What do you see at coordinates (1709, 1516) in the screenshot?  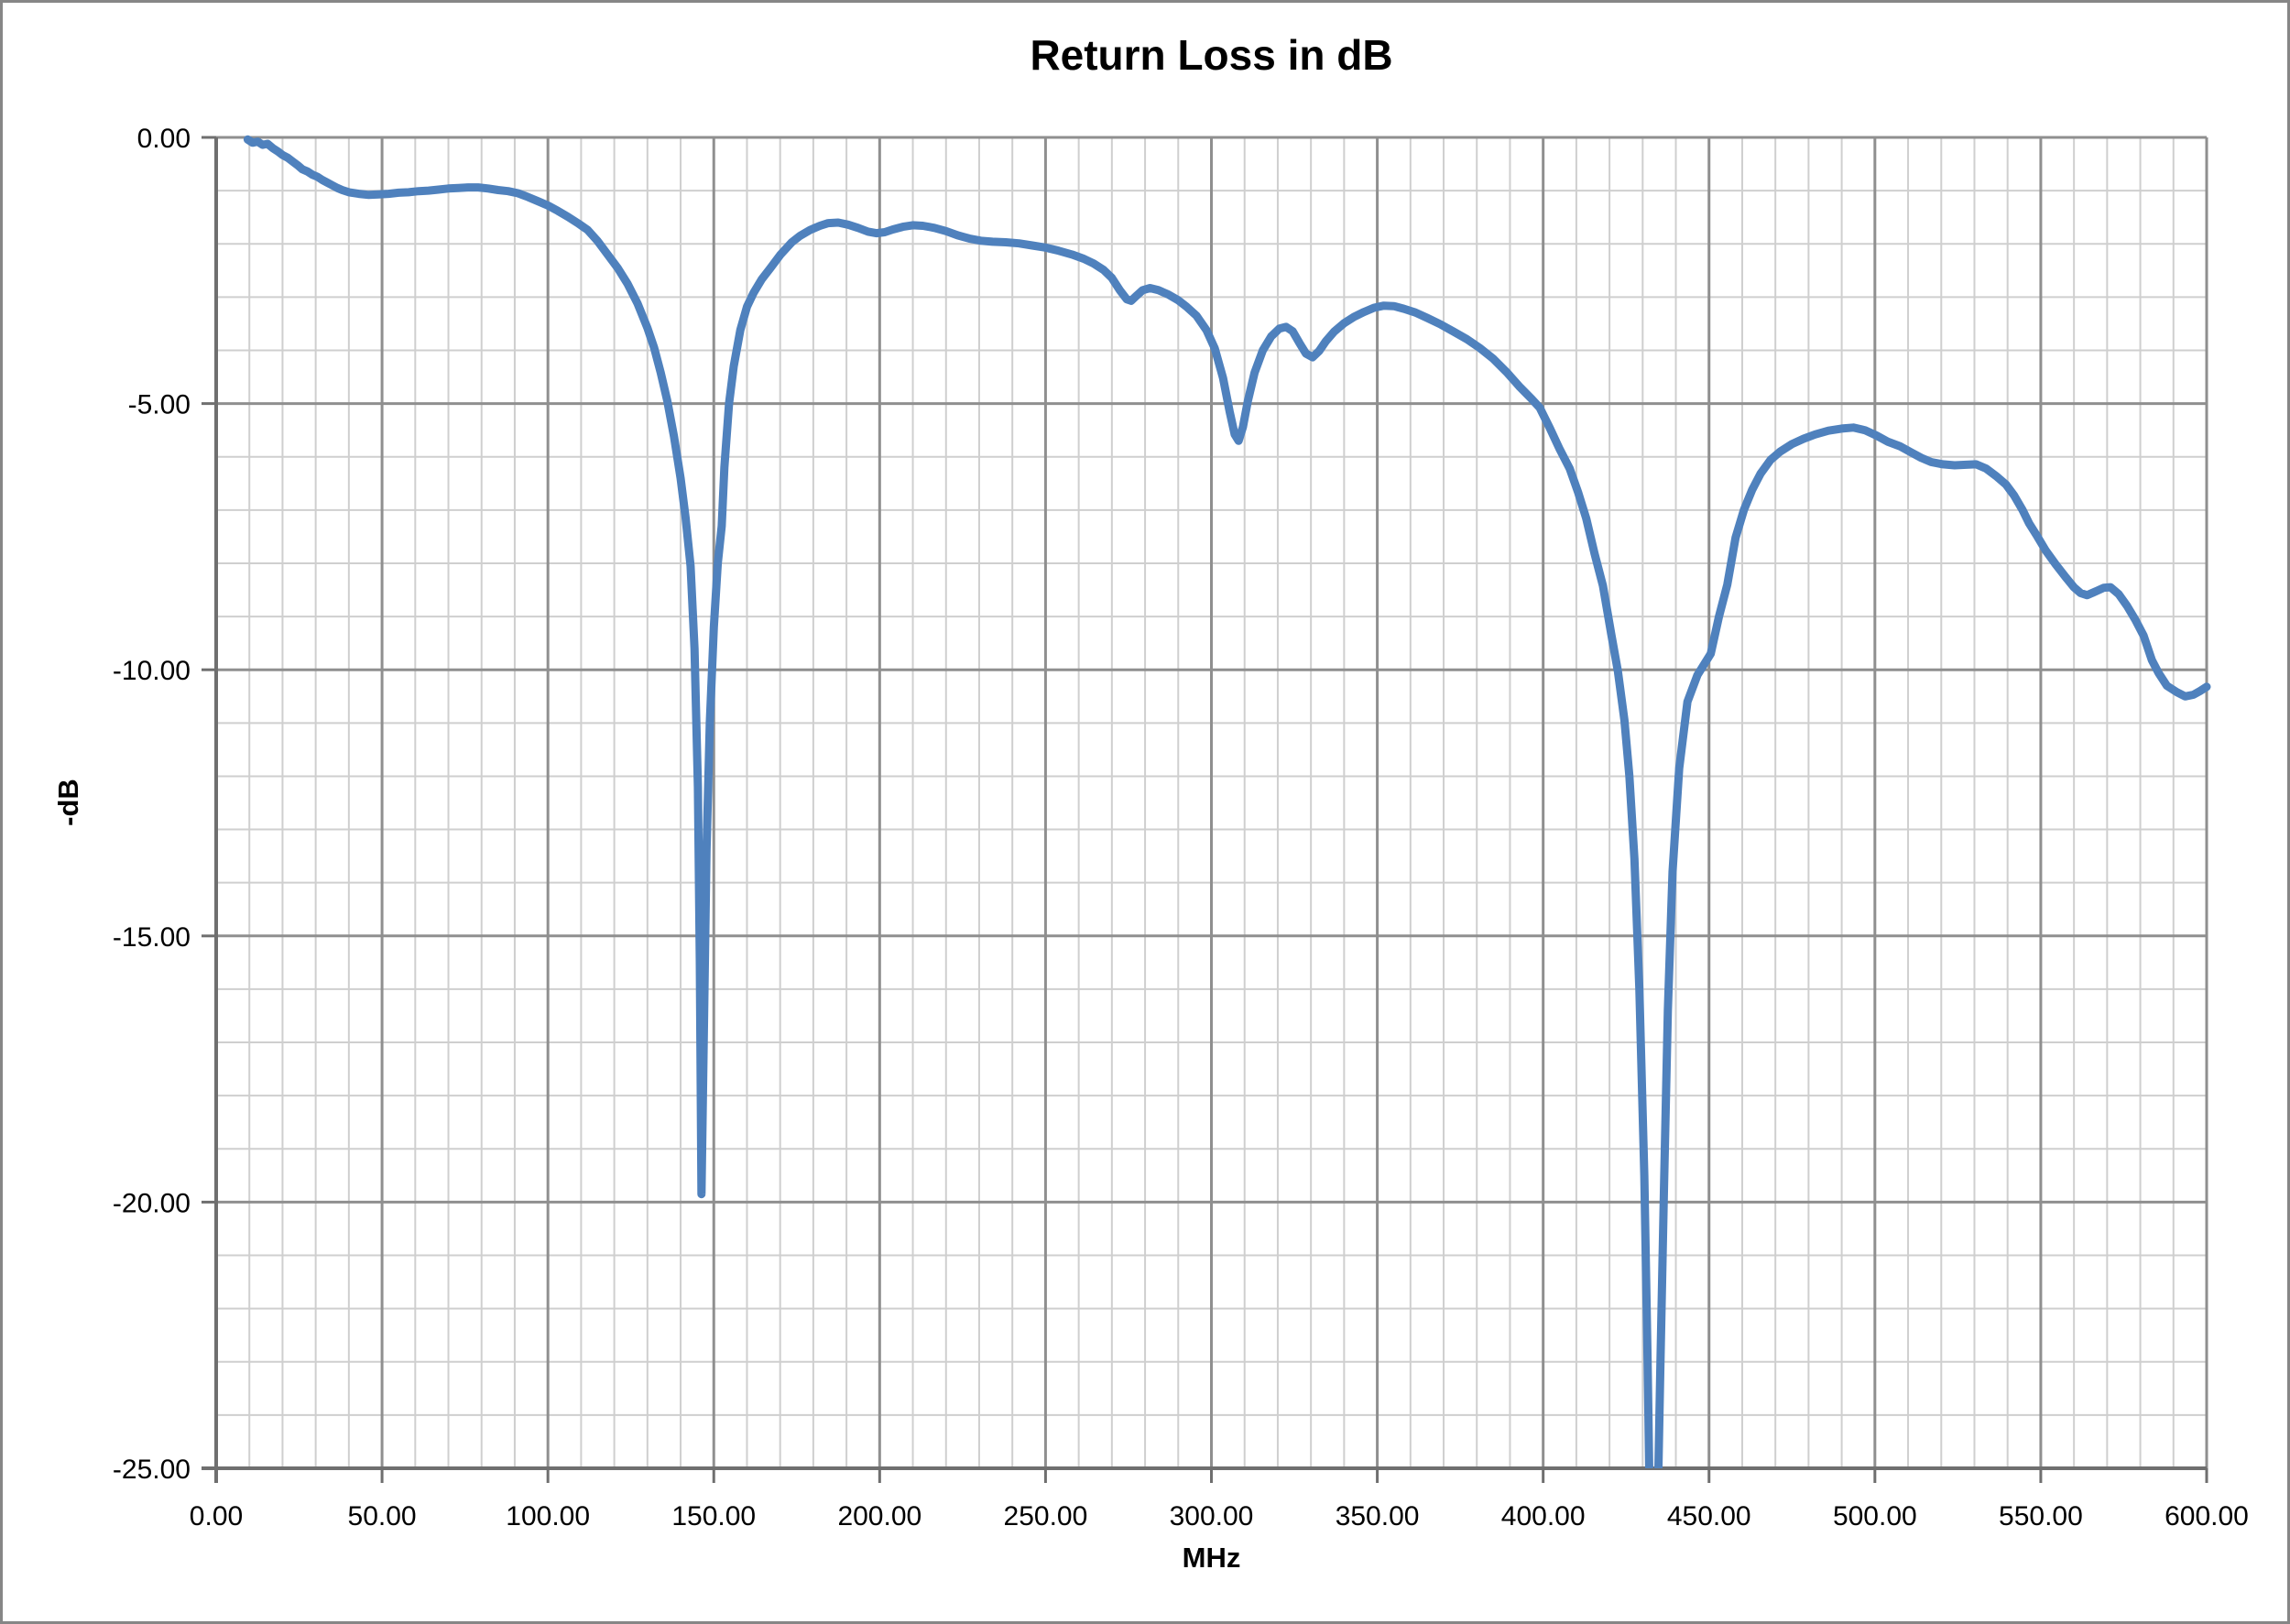 I see `x-tick-label: 450.00` at bounding box center [1709, 1516].